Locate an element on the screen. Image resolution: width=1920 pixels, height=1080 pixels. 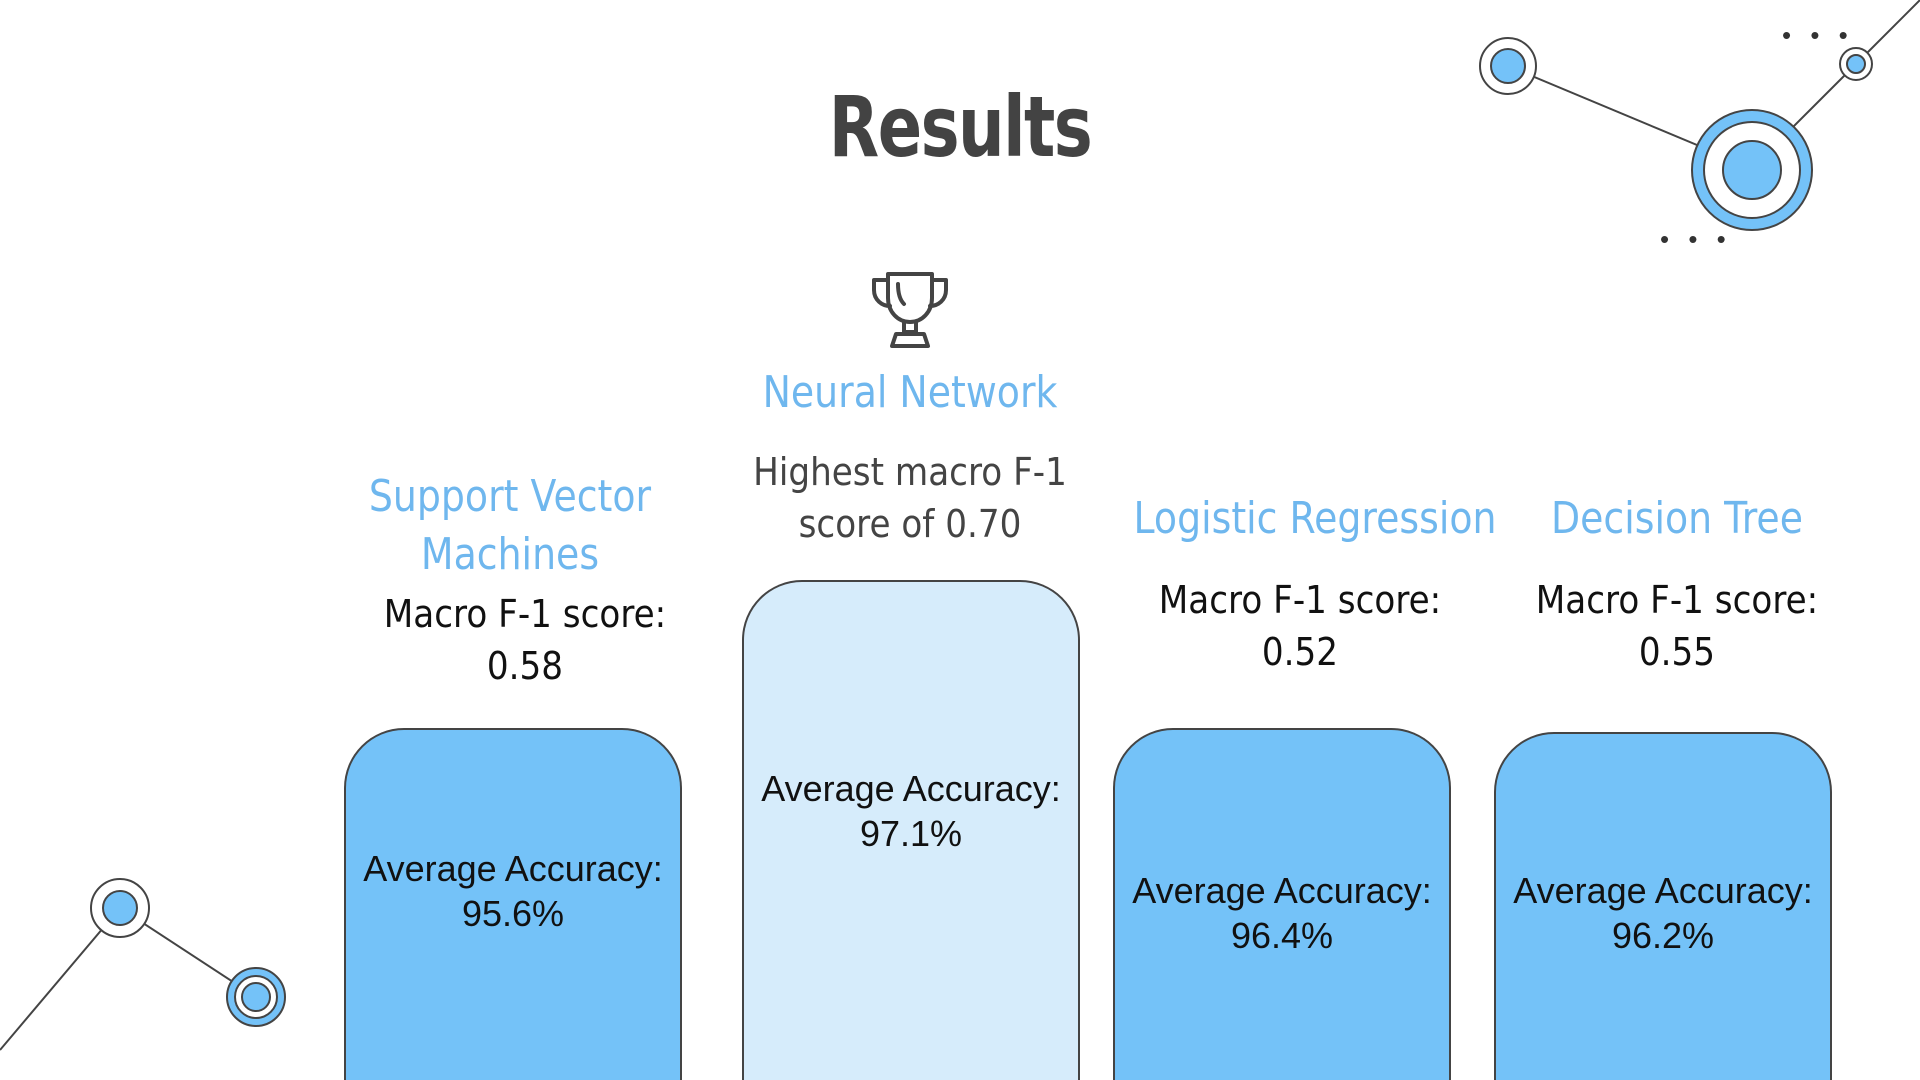
ellipsis-decoration-top: • • • is located at coordinates (1818, 35).